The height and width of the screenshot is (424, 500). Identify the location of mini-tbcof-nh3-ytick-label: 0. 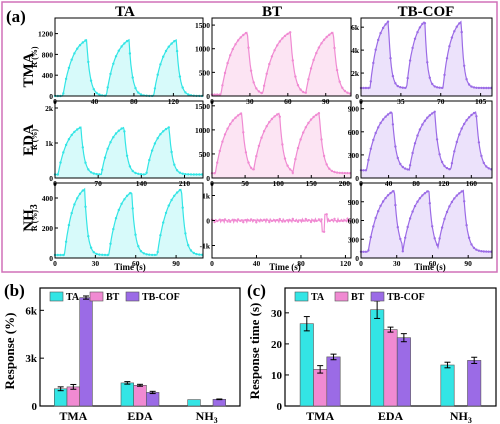
(357, 258).